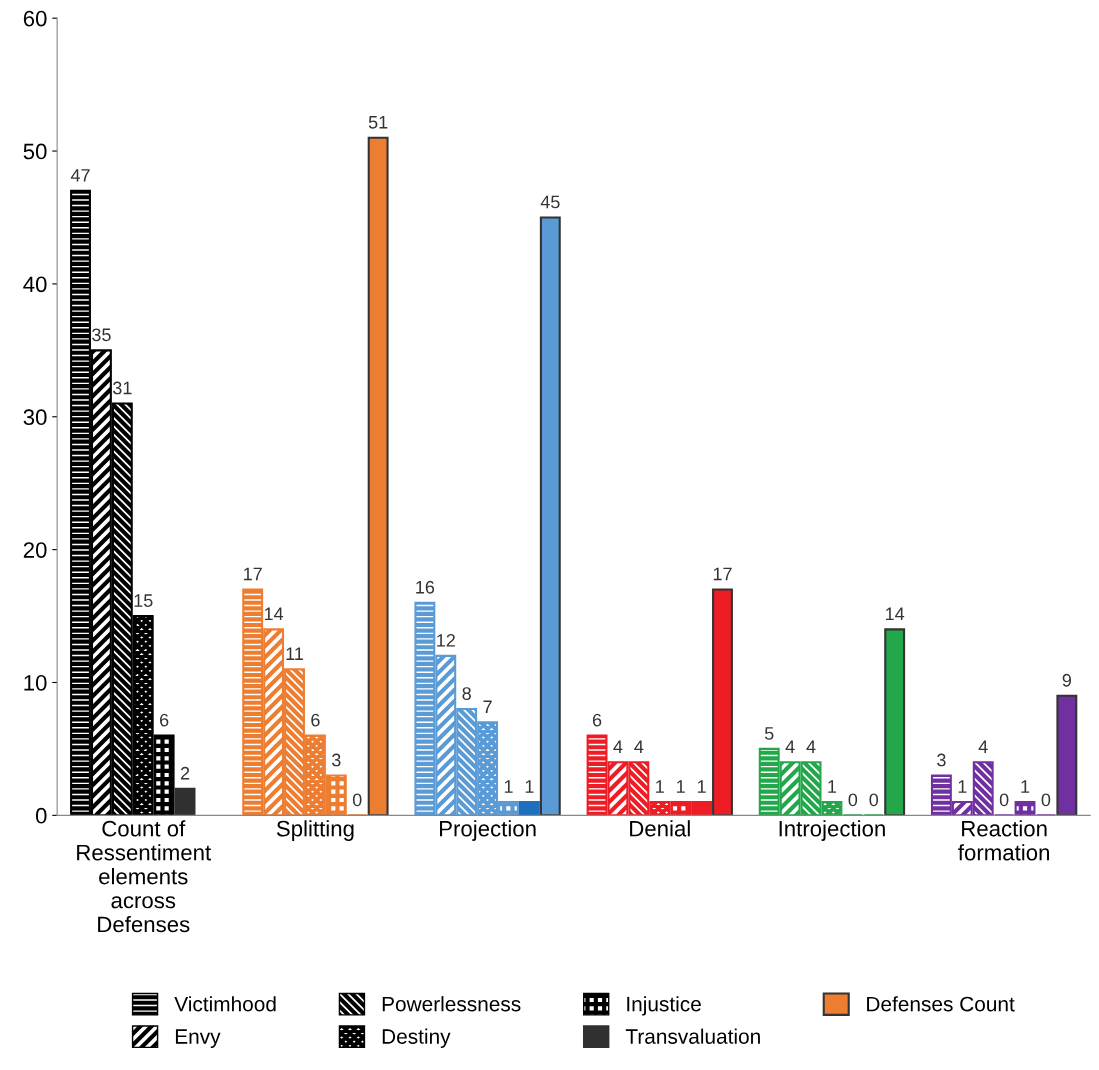 This screenshot has height=1070, width=1099. I want to click on data-label: 9, so click(1067, 680).